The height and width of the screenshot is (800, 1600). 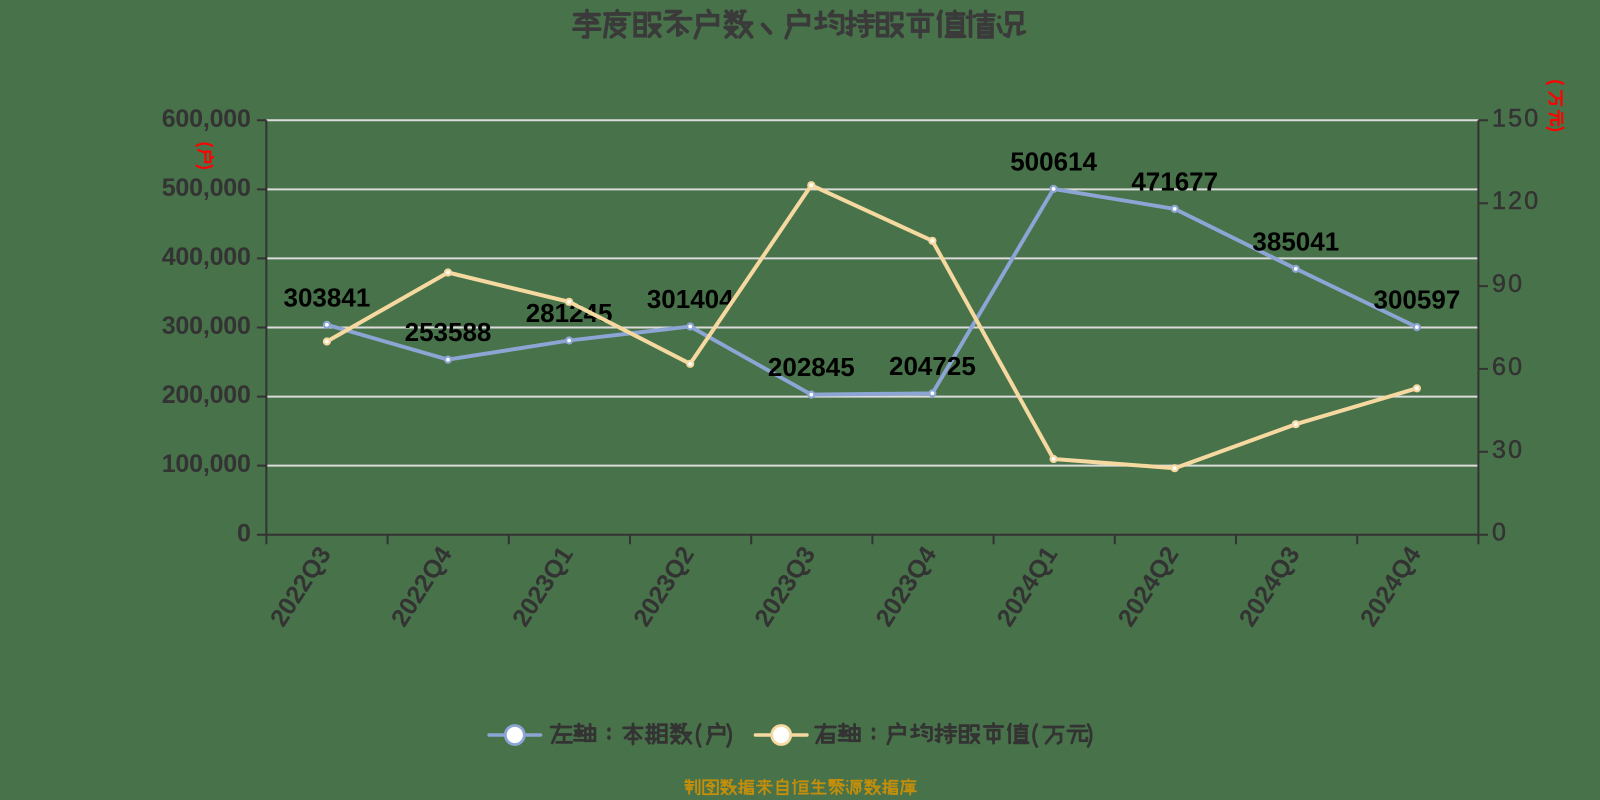 What do you see at coordinates (1295, 241) in the screenshot?
I see `svg-text: 385041` at bounding box center [1295, 241].